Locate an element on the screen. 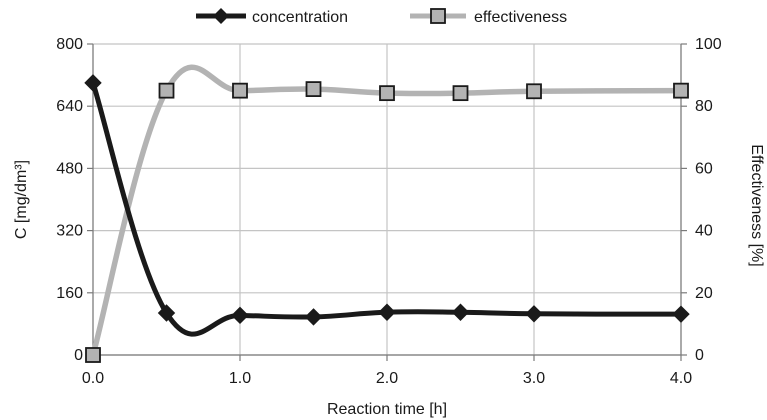 The width and height of the screenshot is (767, 420). right-tick-label: 0 is located at coordinates (699, 355).